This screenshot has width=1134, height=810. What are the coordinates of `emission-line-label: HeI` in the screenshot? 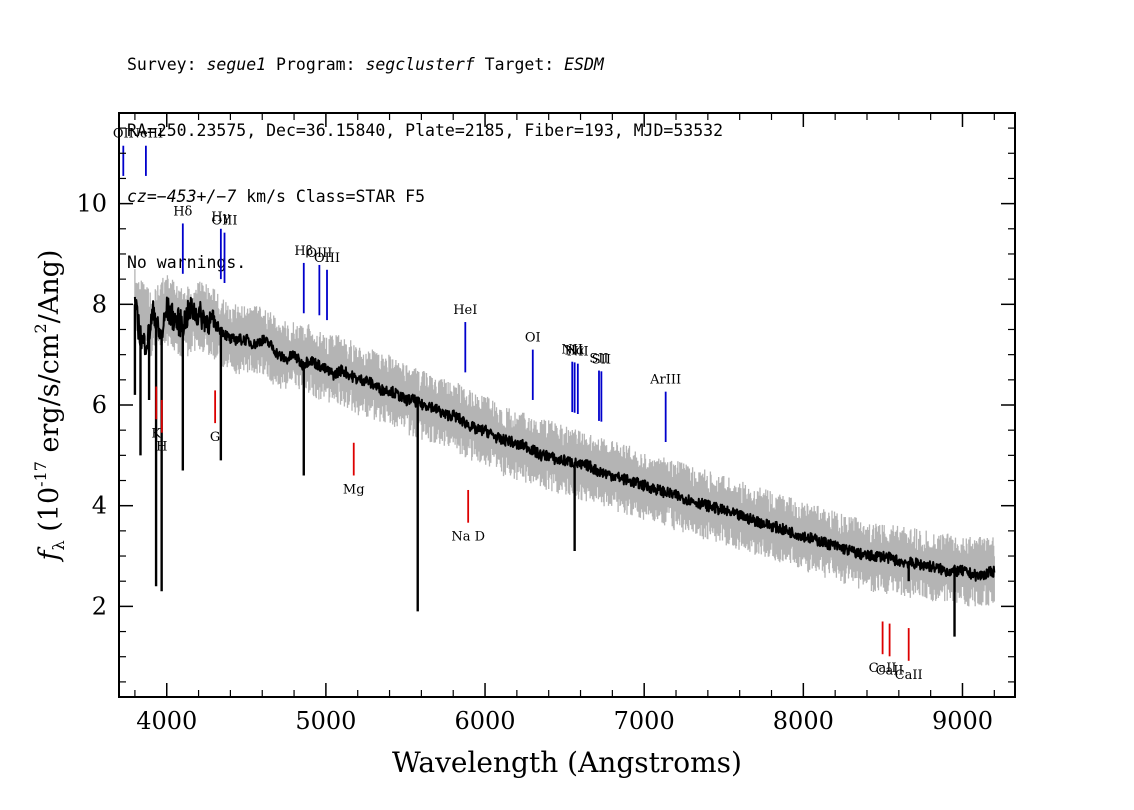 It's located at (465, 310).